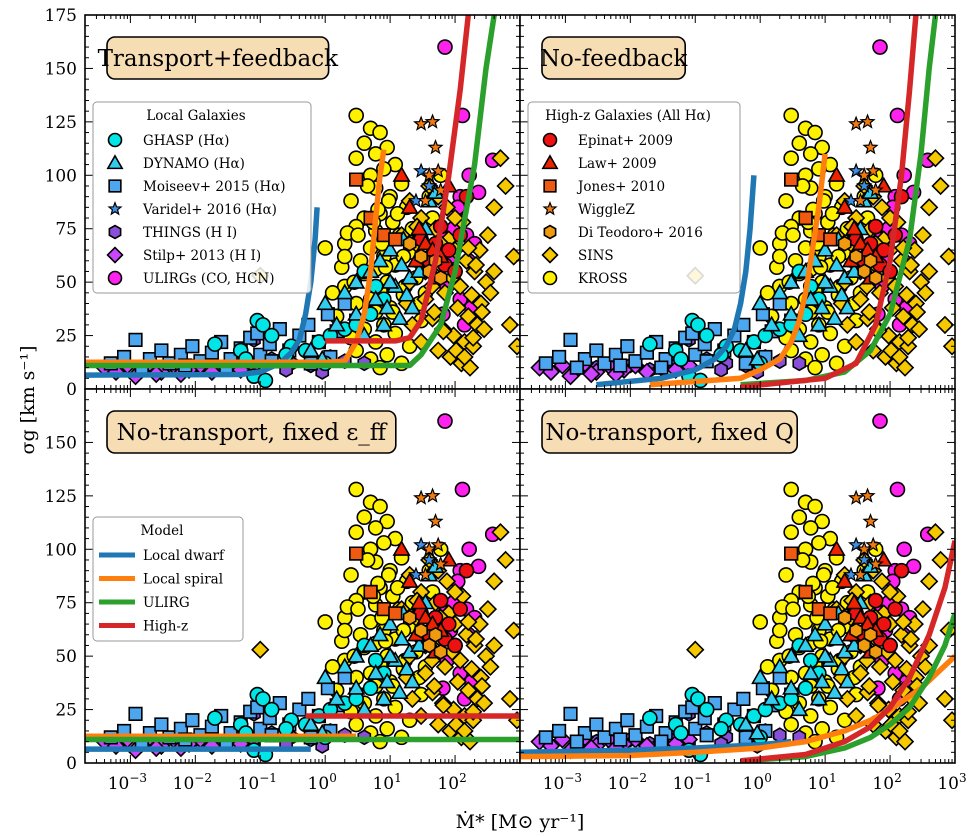 The width and height of the screenshot is (971, 837). I want to click on y-tick-label: 25, so click(66, 337).